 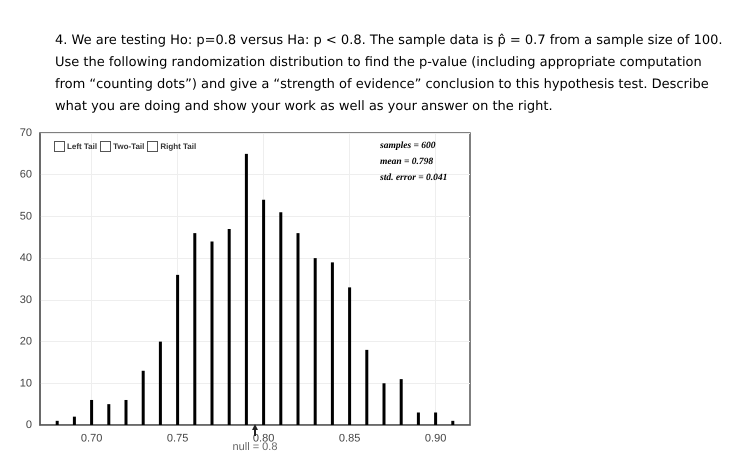 What do you see at coordinates (177, 438) in the screenshot?
I see `x-tick-label: 0.75` at bounding box center [177, 438].